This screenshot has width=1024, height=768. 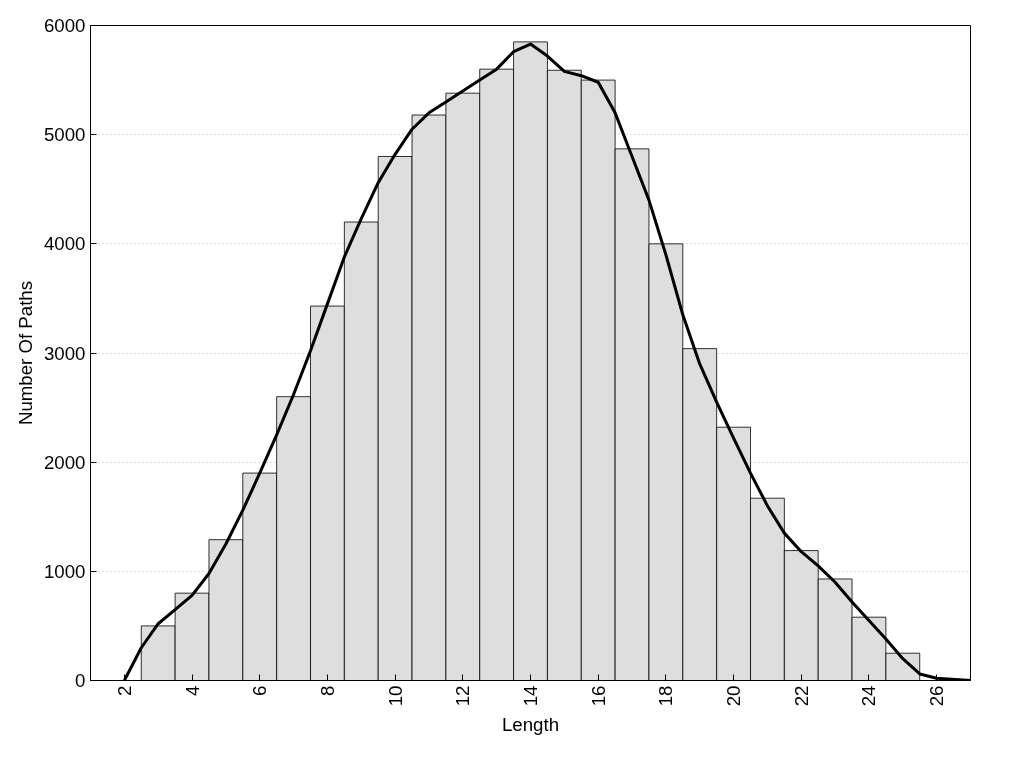 I want to click on y-tick-label: 2000, so click(x=65, y=462).